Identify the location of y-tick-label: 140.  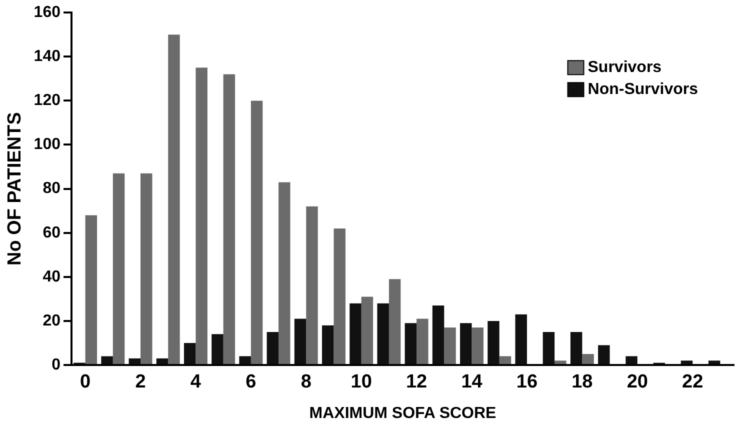
(47, 57).